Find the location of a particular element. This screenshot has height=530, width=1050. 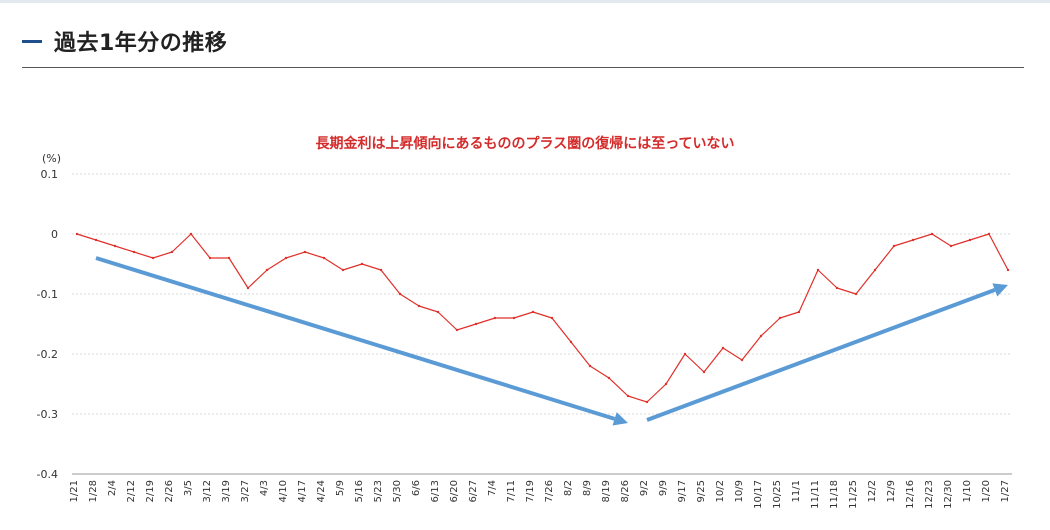

x-tick-label: 4/17 is located at coordinates (302, 491).